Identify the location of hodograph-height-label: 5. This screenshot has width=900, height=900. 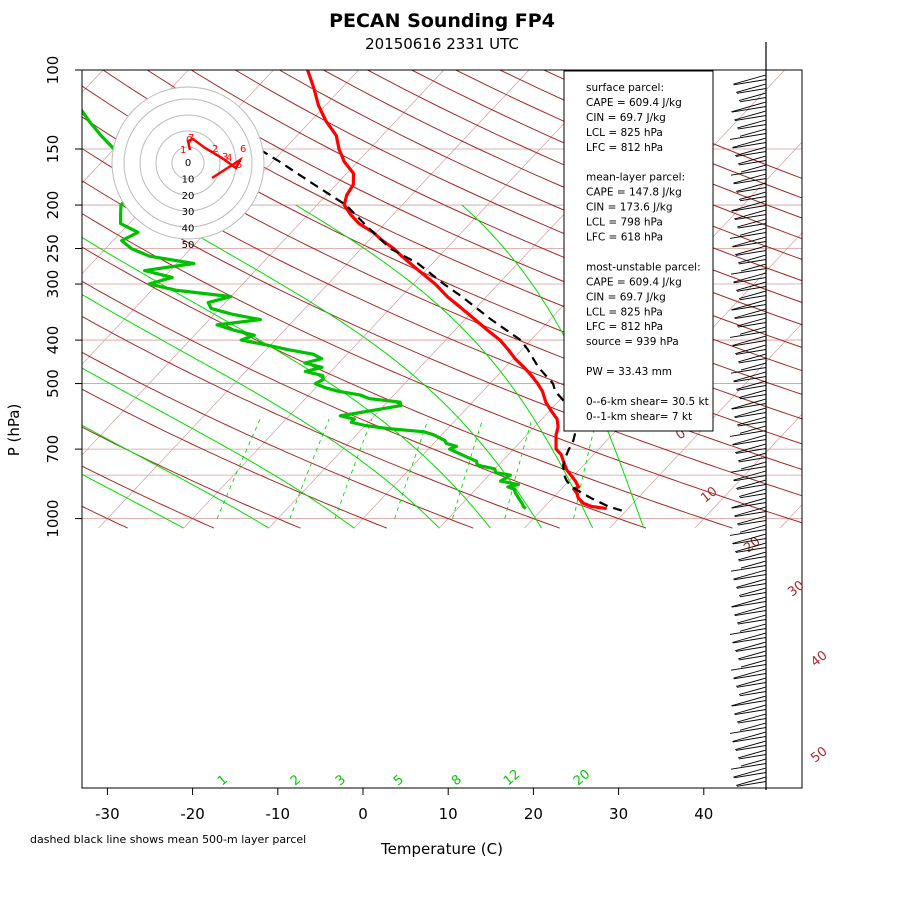
(239, 165).